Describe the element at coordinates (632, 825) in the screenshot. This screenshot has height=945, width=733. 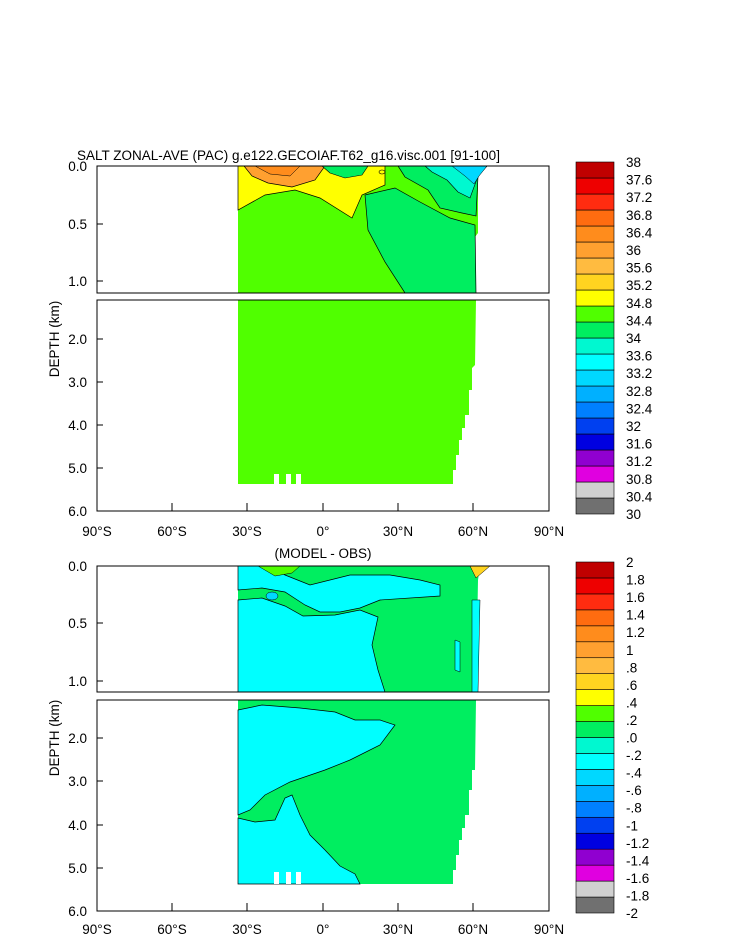
I see `diff-colorbar-label: -1` at that location.